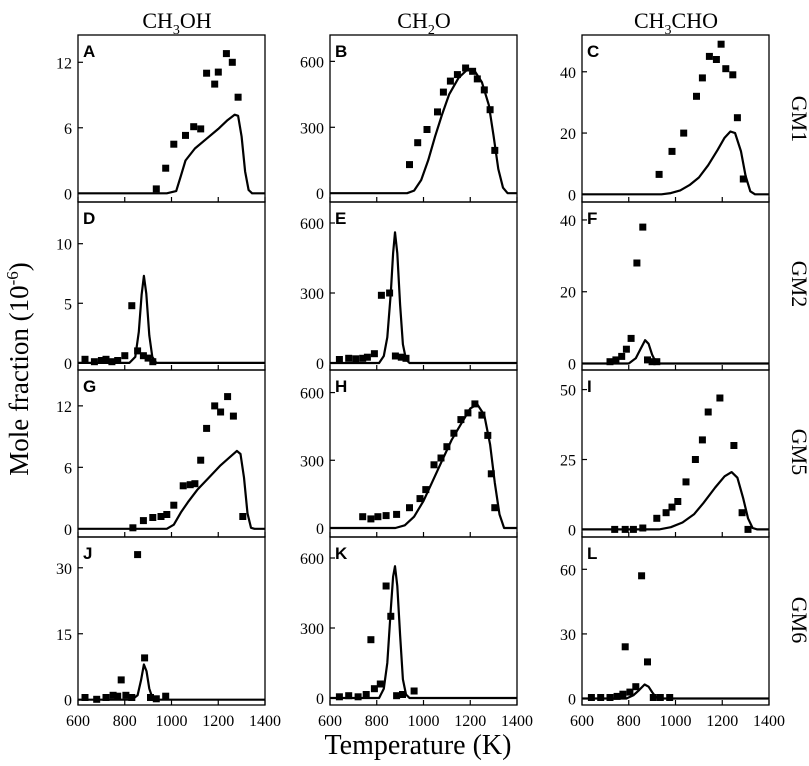  I want to click on y-tick-label: 12, so click(64, 407).